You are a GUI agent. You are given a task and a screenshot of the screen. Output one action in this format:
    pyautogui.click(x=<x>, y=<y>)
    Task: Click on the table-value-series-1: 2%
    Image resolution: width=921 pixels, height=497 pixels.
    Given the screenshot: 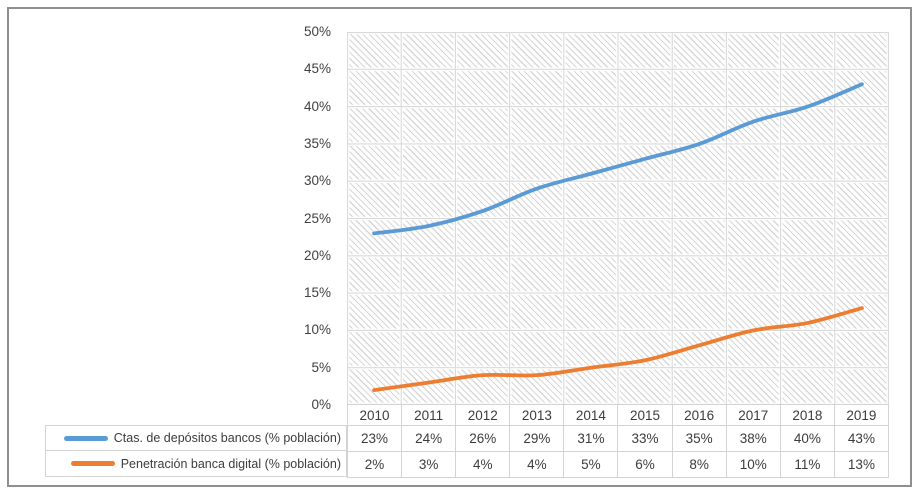 What is the action you would take?
    pyautogui.click(x=375, y=465)
    